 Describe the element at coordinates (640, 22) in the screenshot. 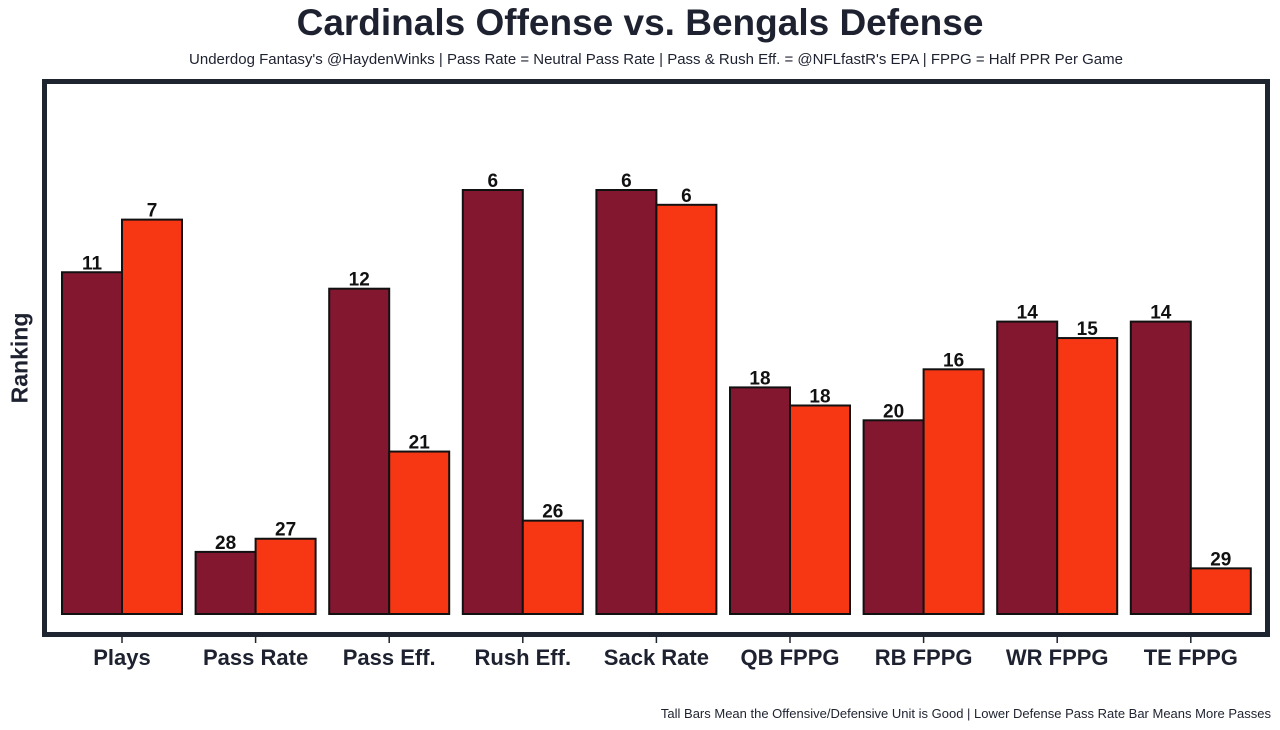

I see `chart-title: Cardinals Offense vs. Bengals Defense` at that location.